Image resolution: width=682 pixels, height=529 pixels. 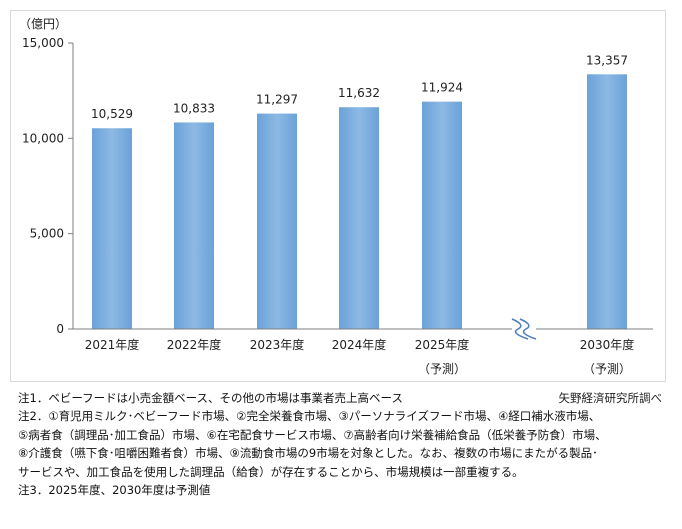 I want to click on y-tick-label: 15,000, so click(x=43, y=43).